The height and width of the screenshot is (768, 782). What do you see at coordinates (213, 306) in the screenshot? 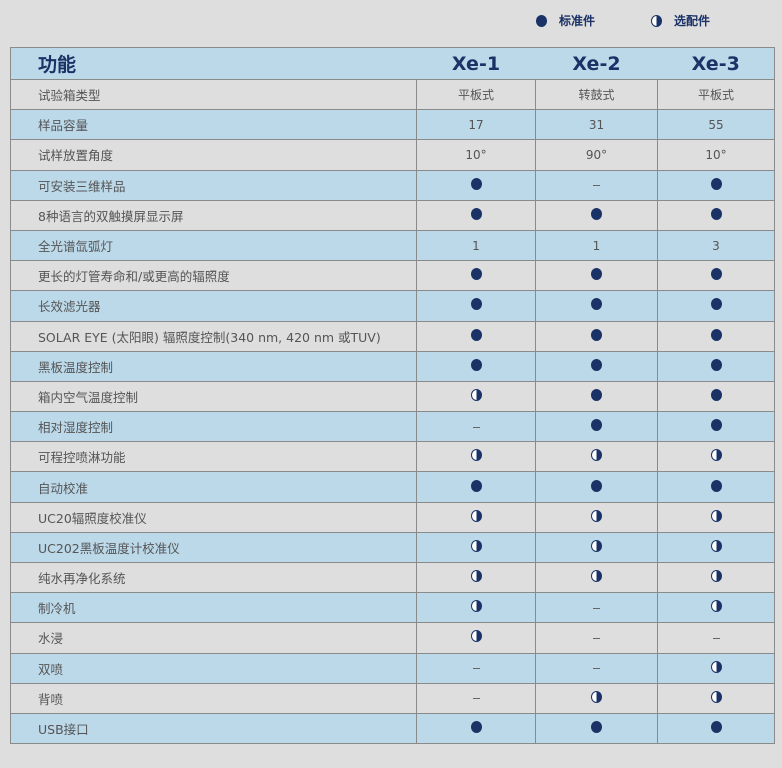
I see `feature-name: 长效滤光器` at bounding box center [213, 306].